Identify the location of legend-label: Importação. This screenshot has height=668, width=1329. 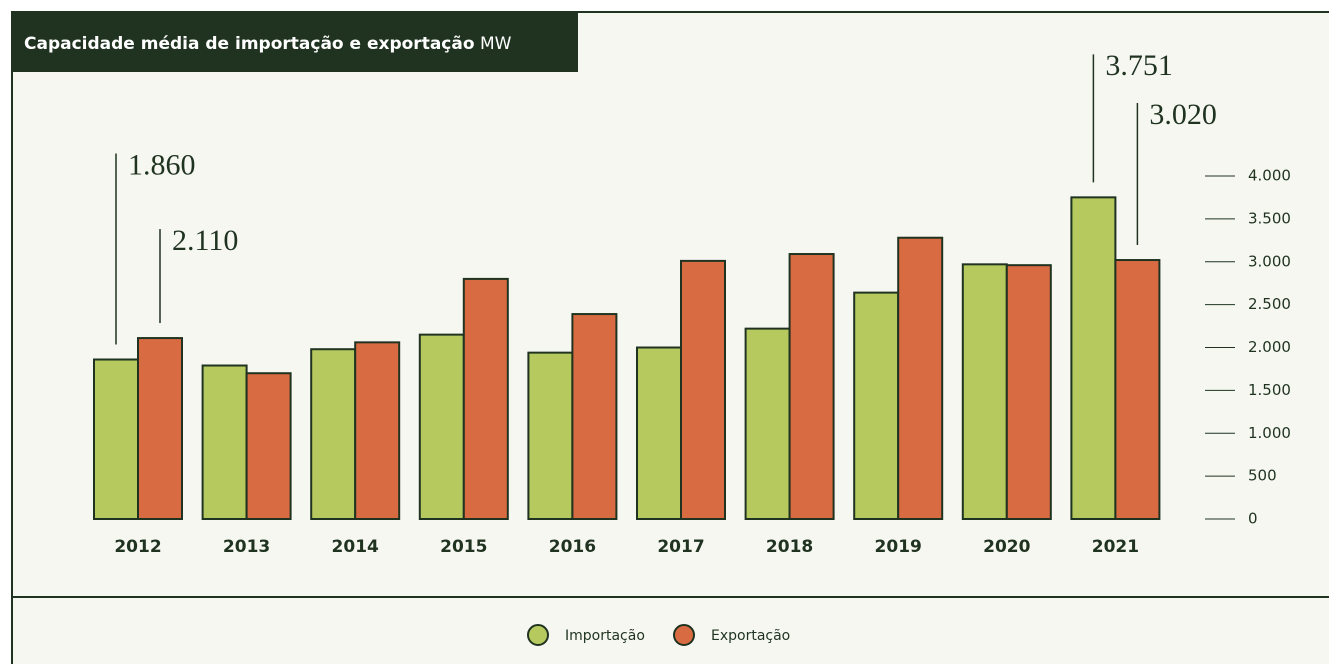
(605, 636).